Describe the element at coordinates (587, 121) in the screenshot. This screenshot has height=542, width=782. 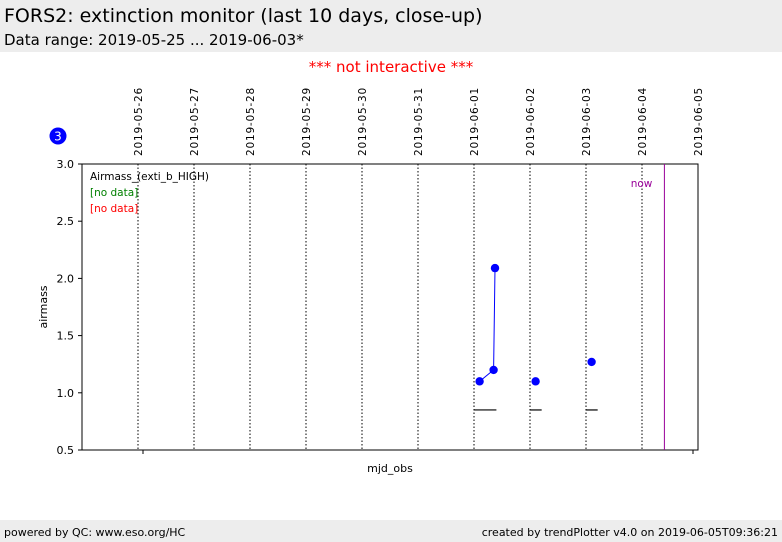
I see `date-tick-label: 2019-06-03` at that location.